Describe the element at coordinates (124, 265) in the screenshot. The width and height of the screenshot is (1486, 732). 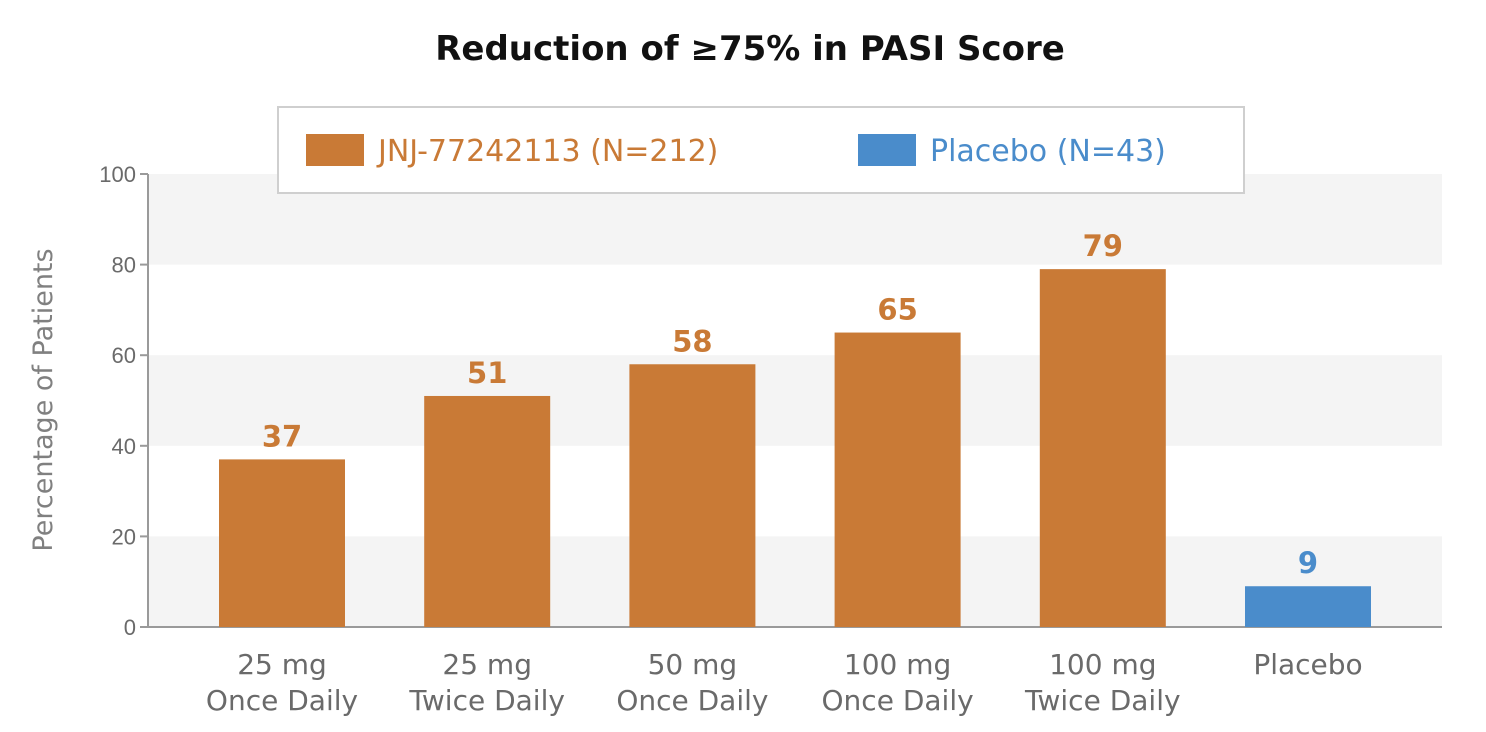
I see `y-tick-label: 80` at that location.